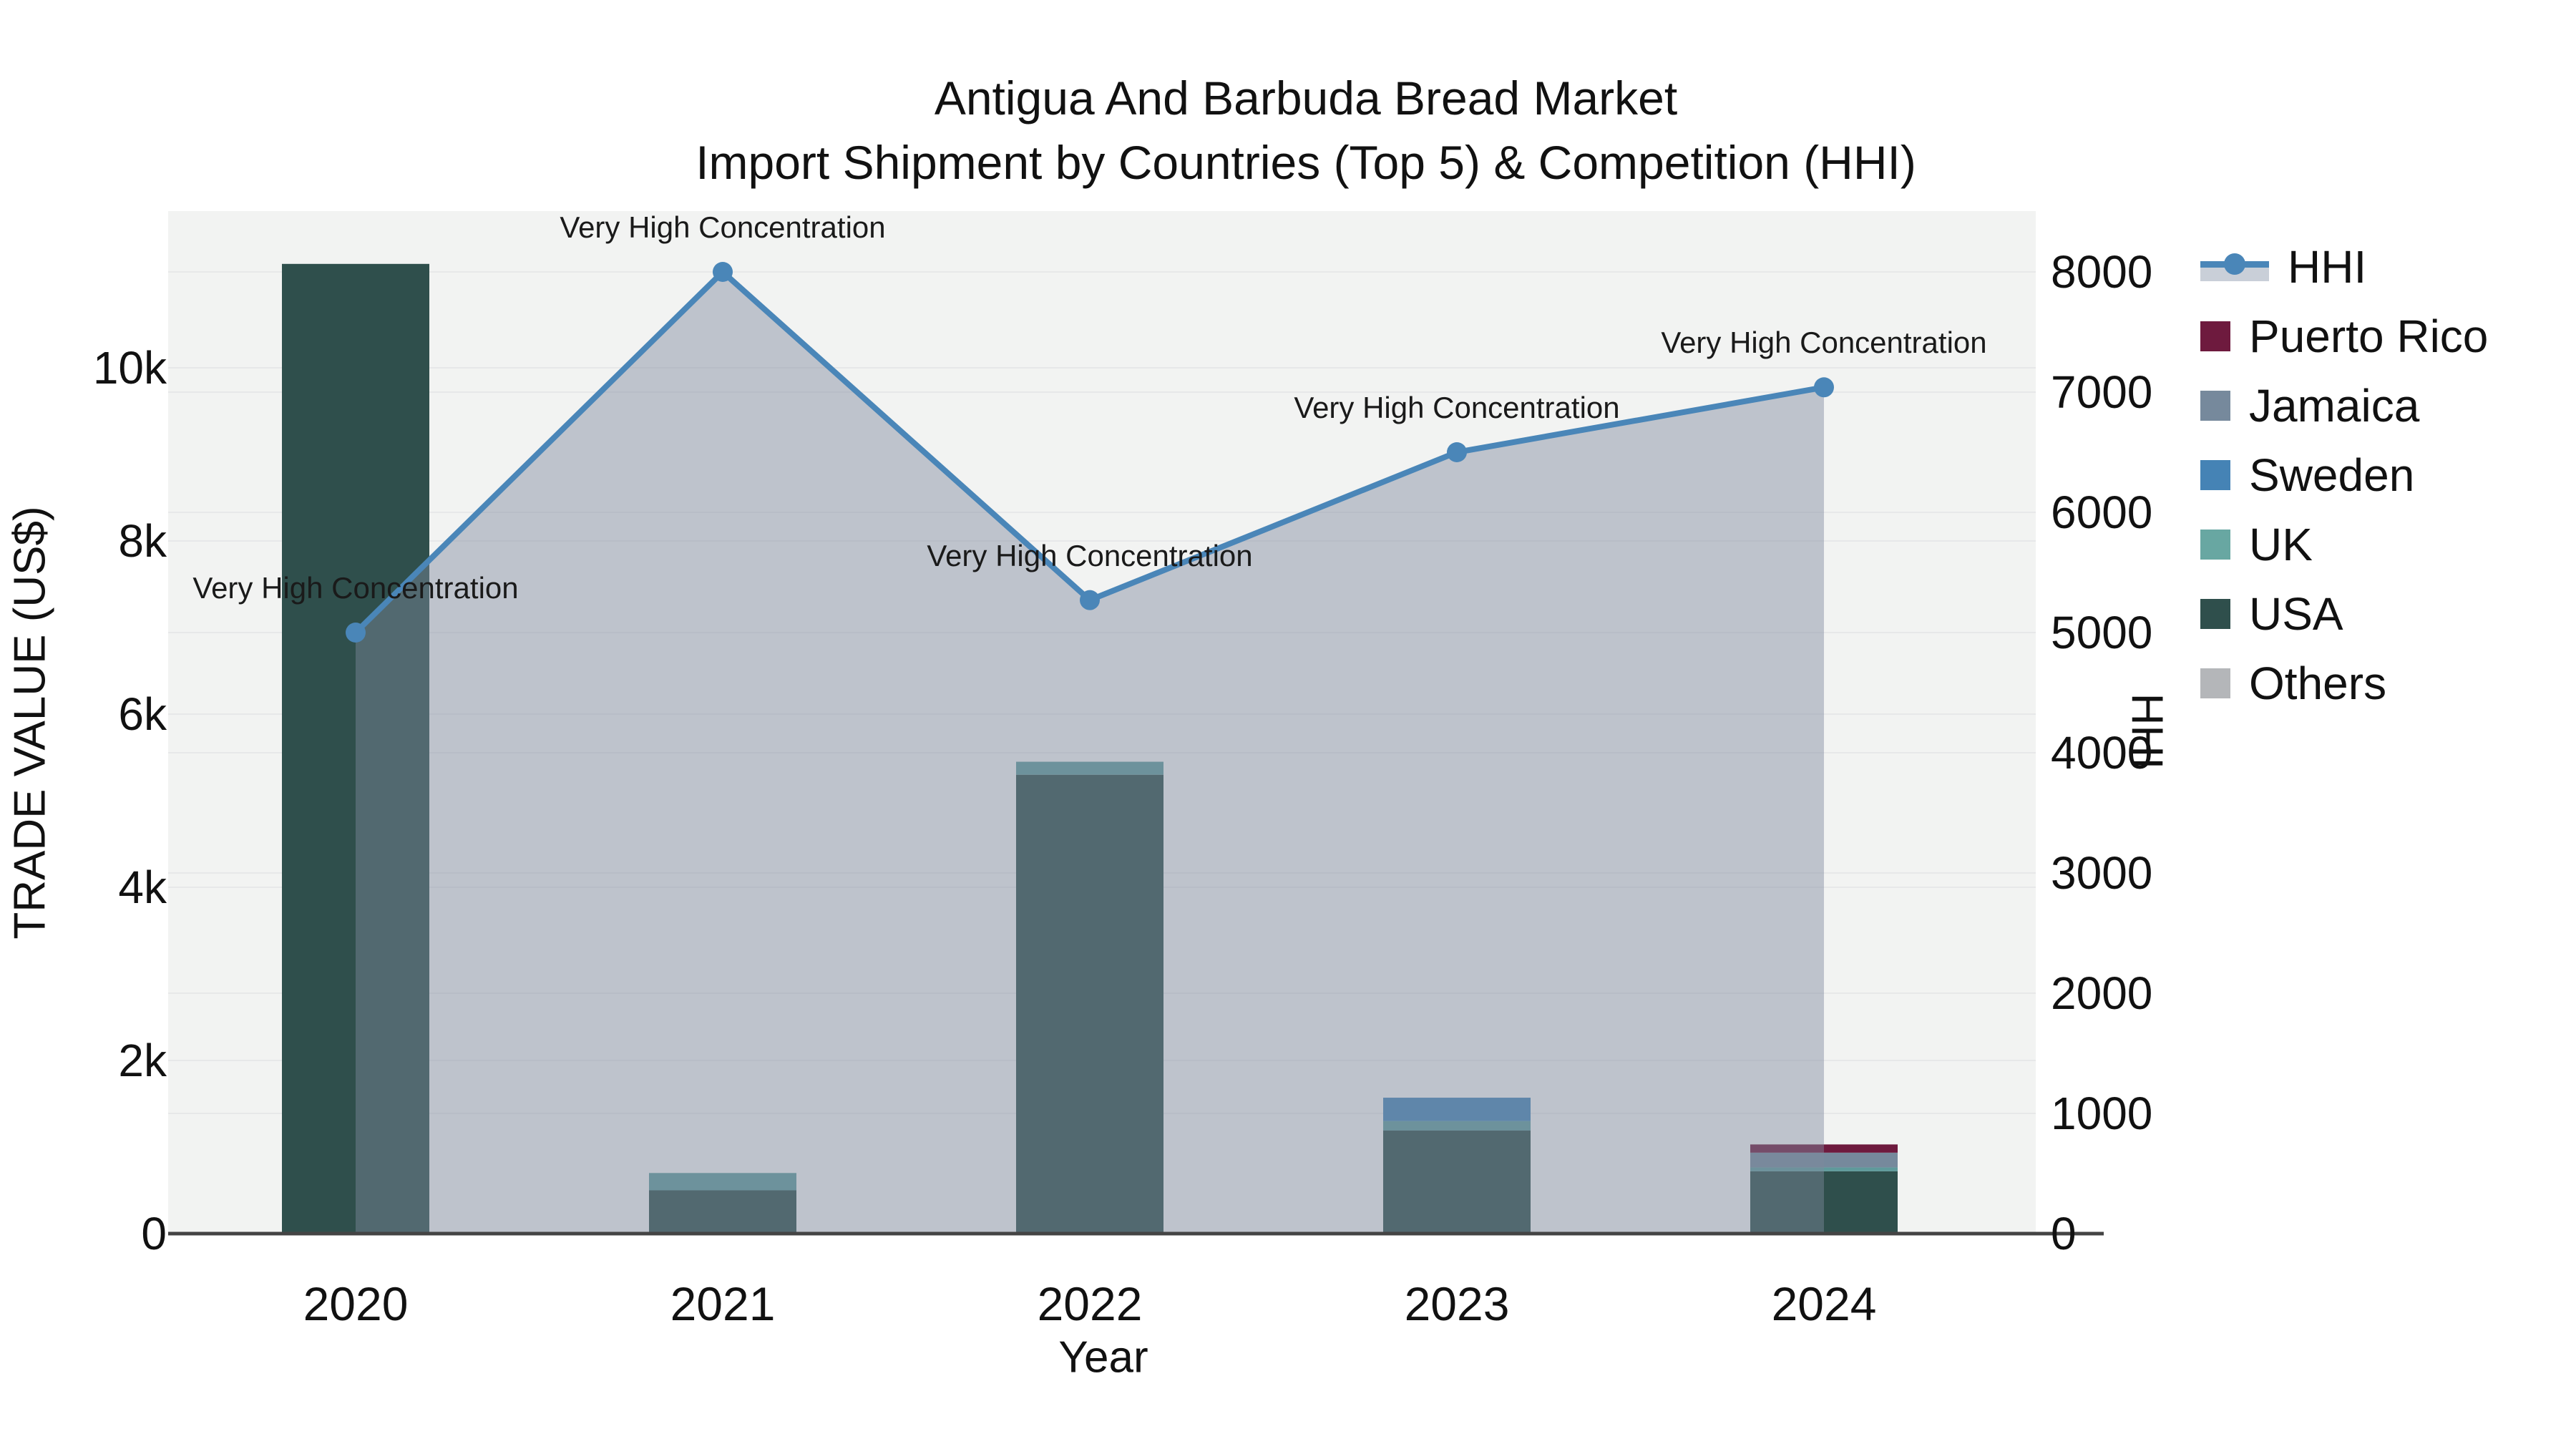 This screenshot has width=2576, height=1449. Describe the element at coordinates (2215, 614) in the screenshot. I see `legend-swatch-usa-icon` at that location.